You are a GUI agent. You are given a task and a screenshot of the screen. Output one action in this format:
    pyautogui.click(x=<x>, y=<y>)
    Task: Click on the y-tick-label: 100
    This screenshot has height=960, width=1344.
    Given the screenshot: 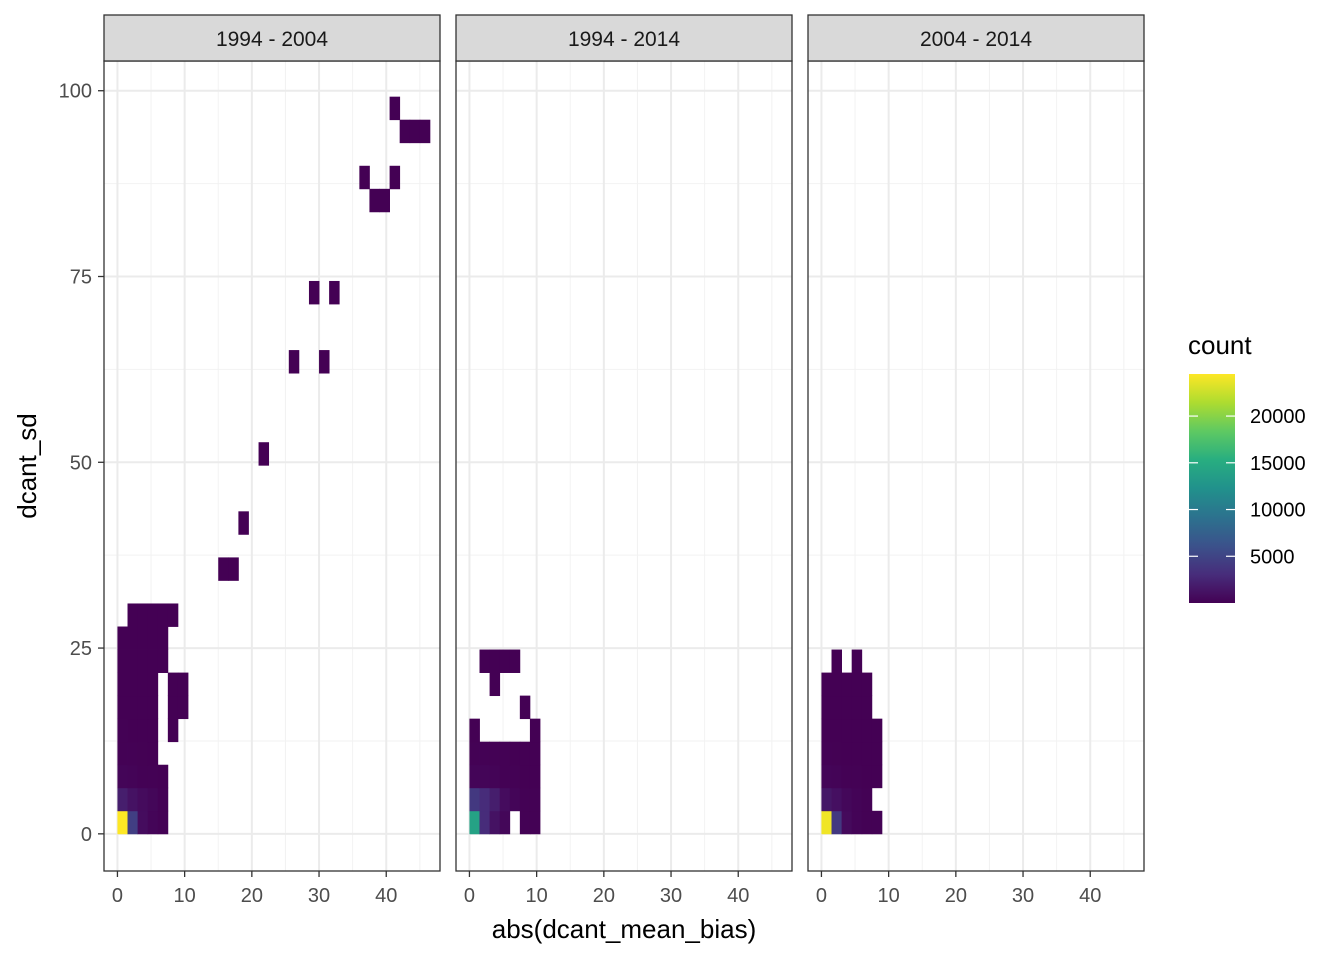 What is the action you would take?
    pyautogui.click(x=75, y=92)
    